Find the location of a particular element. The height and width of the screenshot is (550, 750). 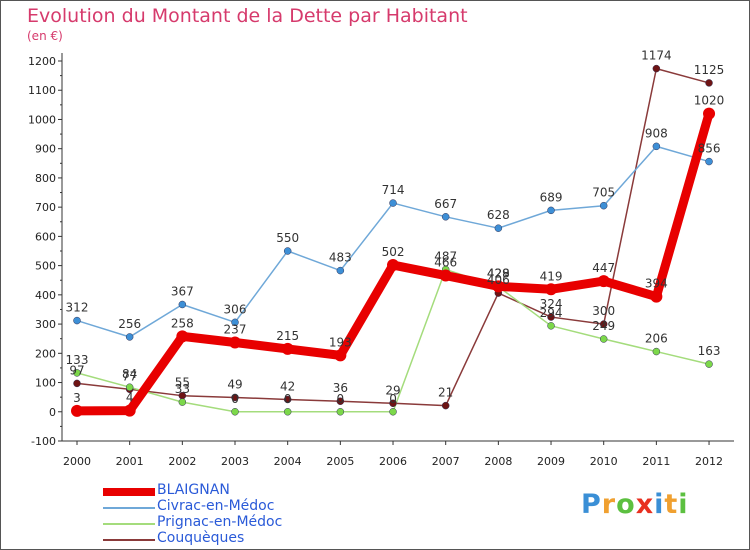

data-label: 466 is located at coordinates (445, 263).